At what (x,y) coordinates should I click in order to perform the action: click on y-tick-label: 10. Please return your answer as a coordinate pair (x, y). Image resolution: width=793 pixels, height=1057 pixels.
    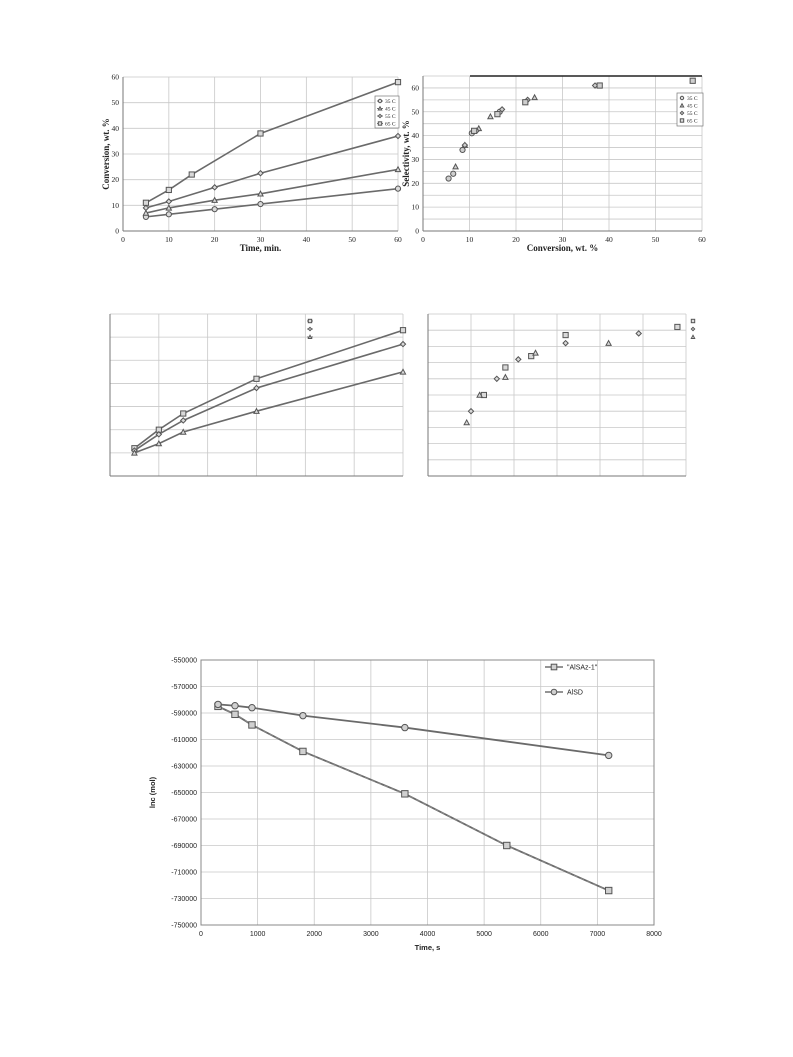
    Looking at the image, I should click on (416, 207).